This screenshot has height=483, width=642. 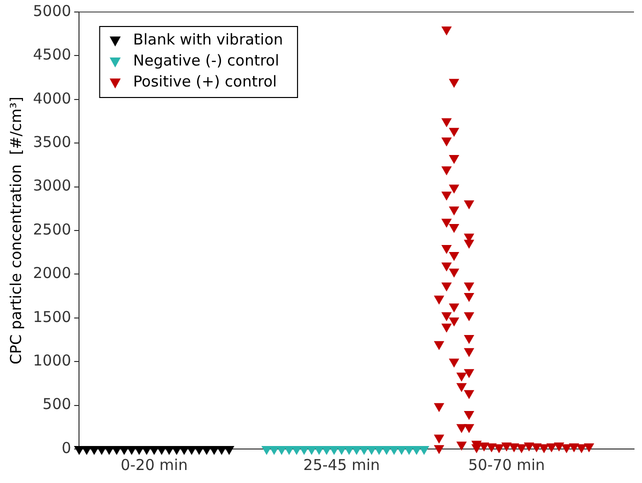 What do you see at coordinates (208, 39) in the screenshot?
I see `legend-label: Blank with vibration` at bounding box center [208, 39].